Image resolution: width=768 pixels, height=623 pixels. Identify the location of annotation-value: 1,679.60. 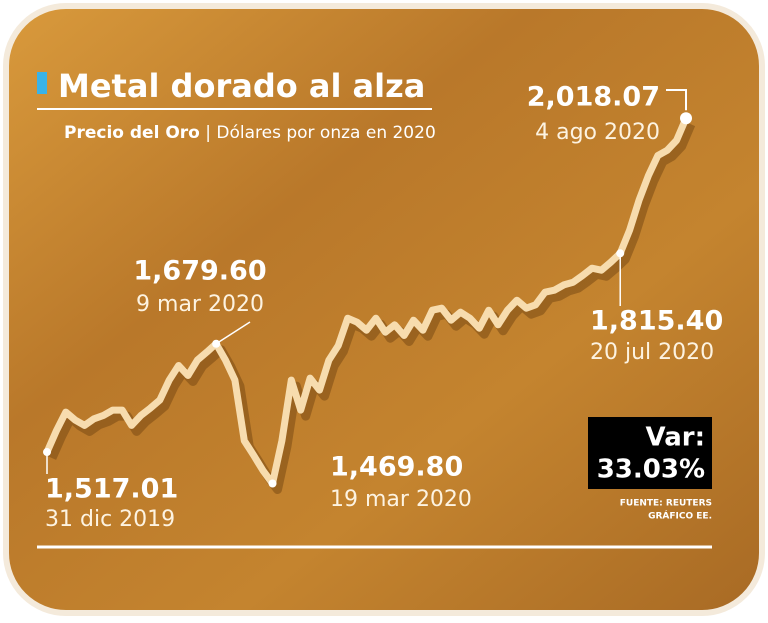
(199, 271).